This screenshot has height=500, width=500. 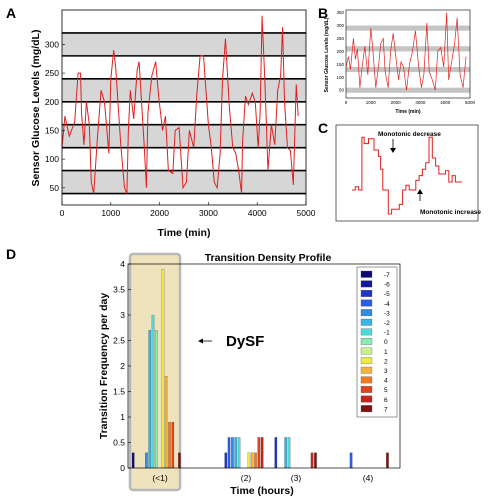 What do you see at coordinates (289, 453) in the screenshot?
I see `bar-3-series--1` at bounding box center [289, 453].